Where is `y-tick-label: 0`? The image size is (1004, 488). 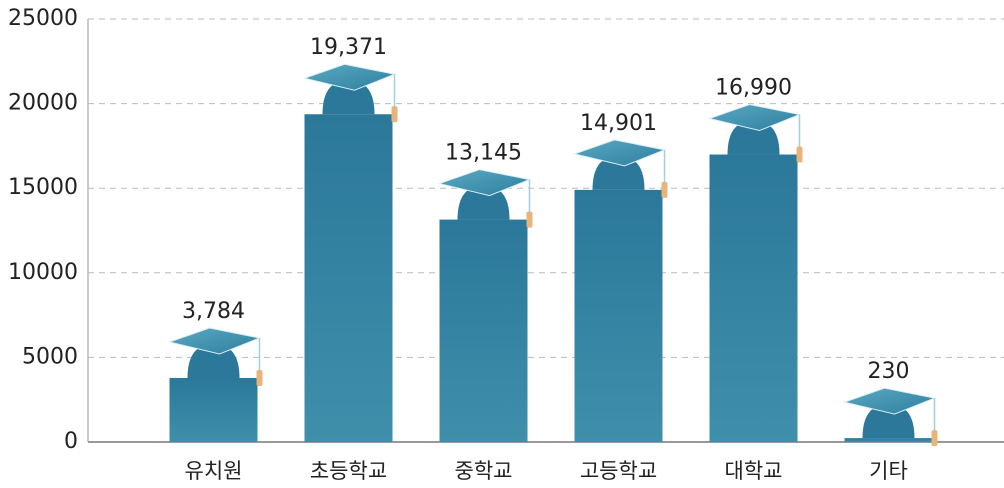
y-tick-label: 0 is located at coordinates (71, 441).